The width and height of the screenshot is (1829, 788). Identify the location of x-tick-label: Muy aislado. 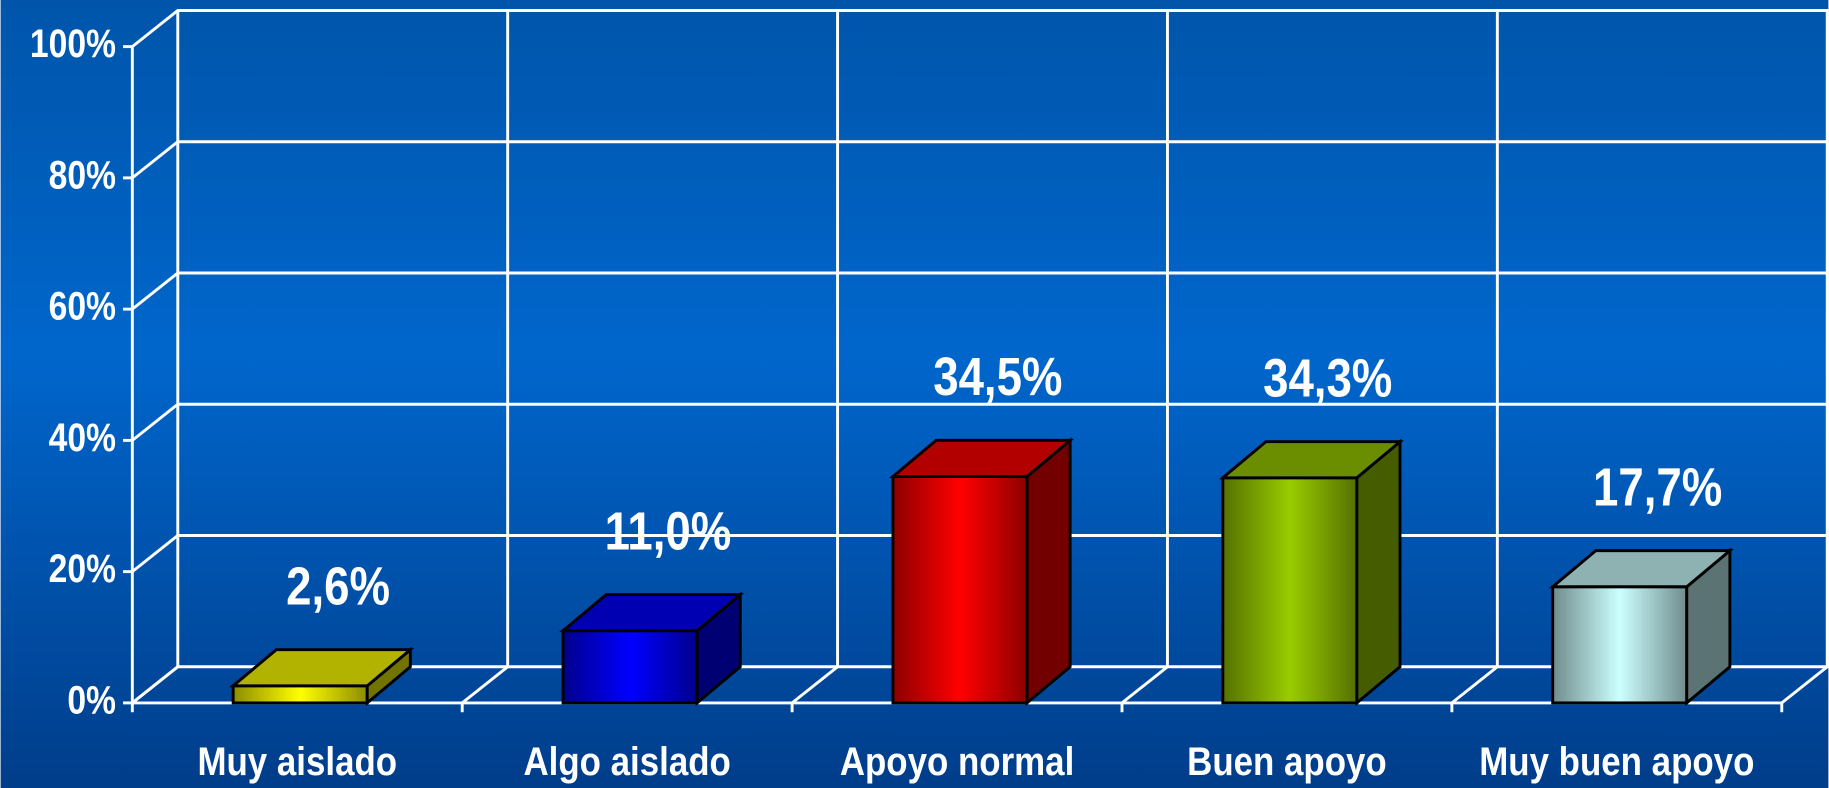
(297, 761).